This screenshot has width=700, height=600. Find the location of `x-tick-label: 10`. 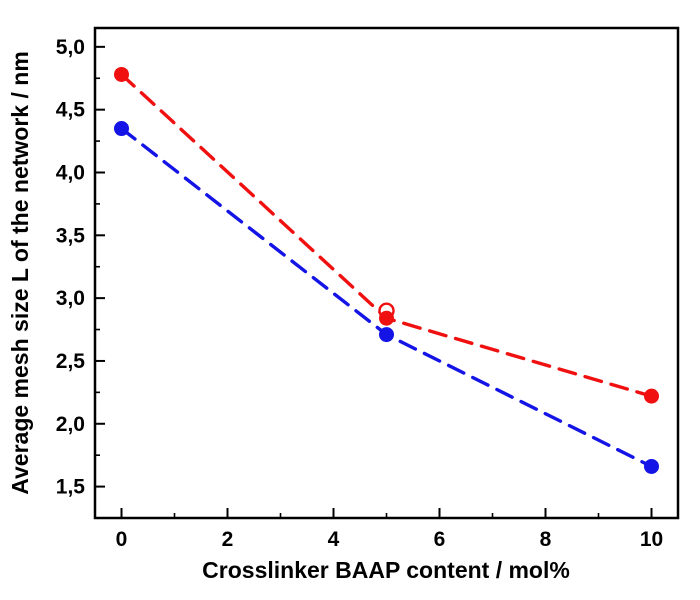

x-tick-label: 10 is located at coordinates (651, 539).